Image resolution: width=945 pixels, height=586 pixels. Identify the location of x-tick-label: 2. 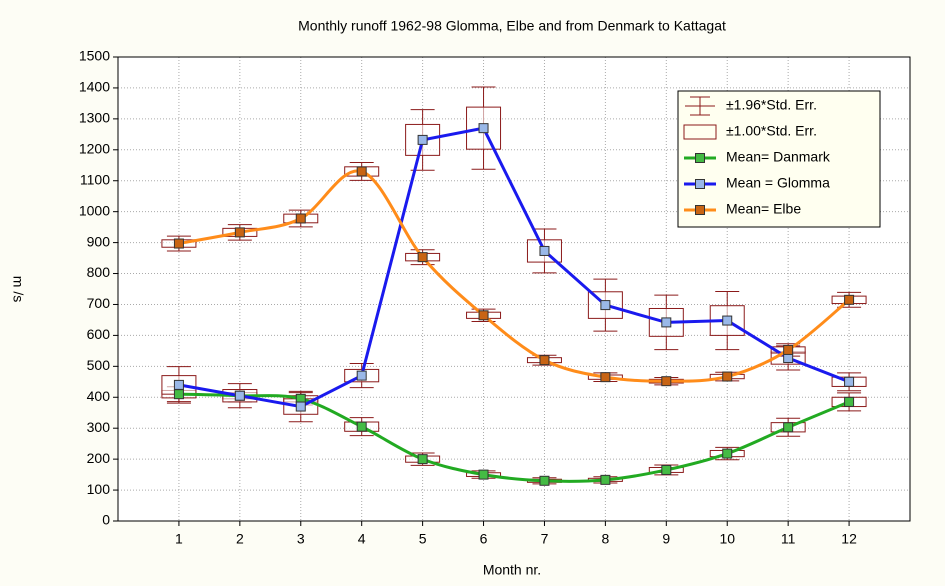
(240, 539).